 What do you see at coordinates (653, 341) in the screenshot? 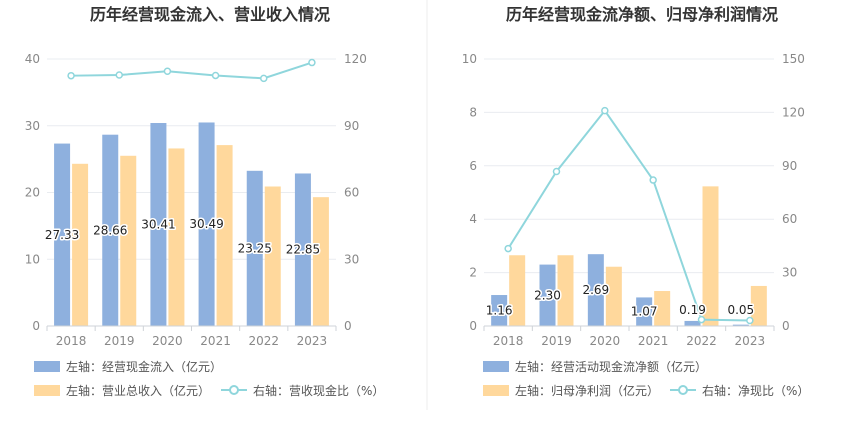
I see `x-tick-label: 2021` at bounding box center [653, 341].